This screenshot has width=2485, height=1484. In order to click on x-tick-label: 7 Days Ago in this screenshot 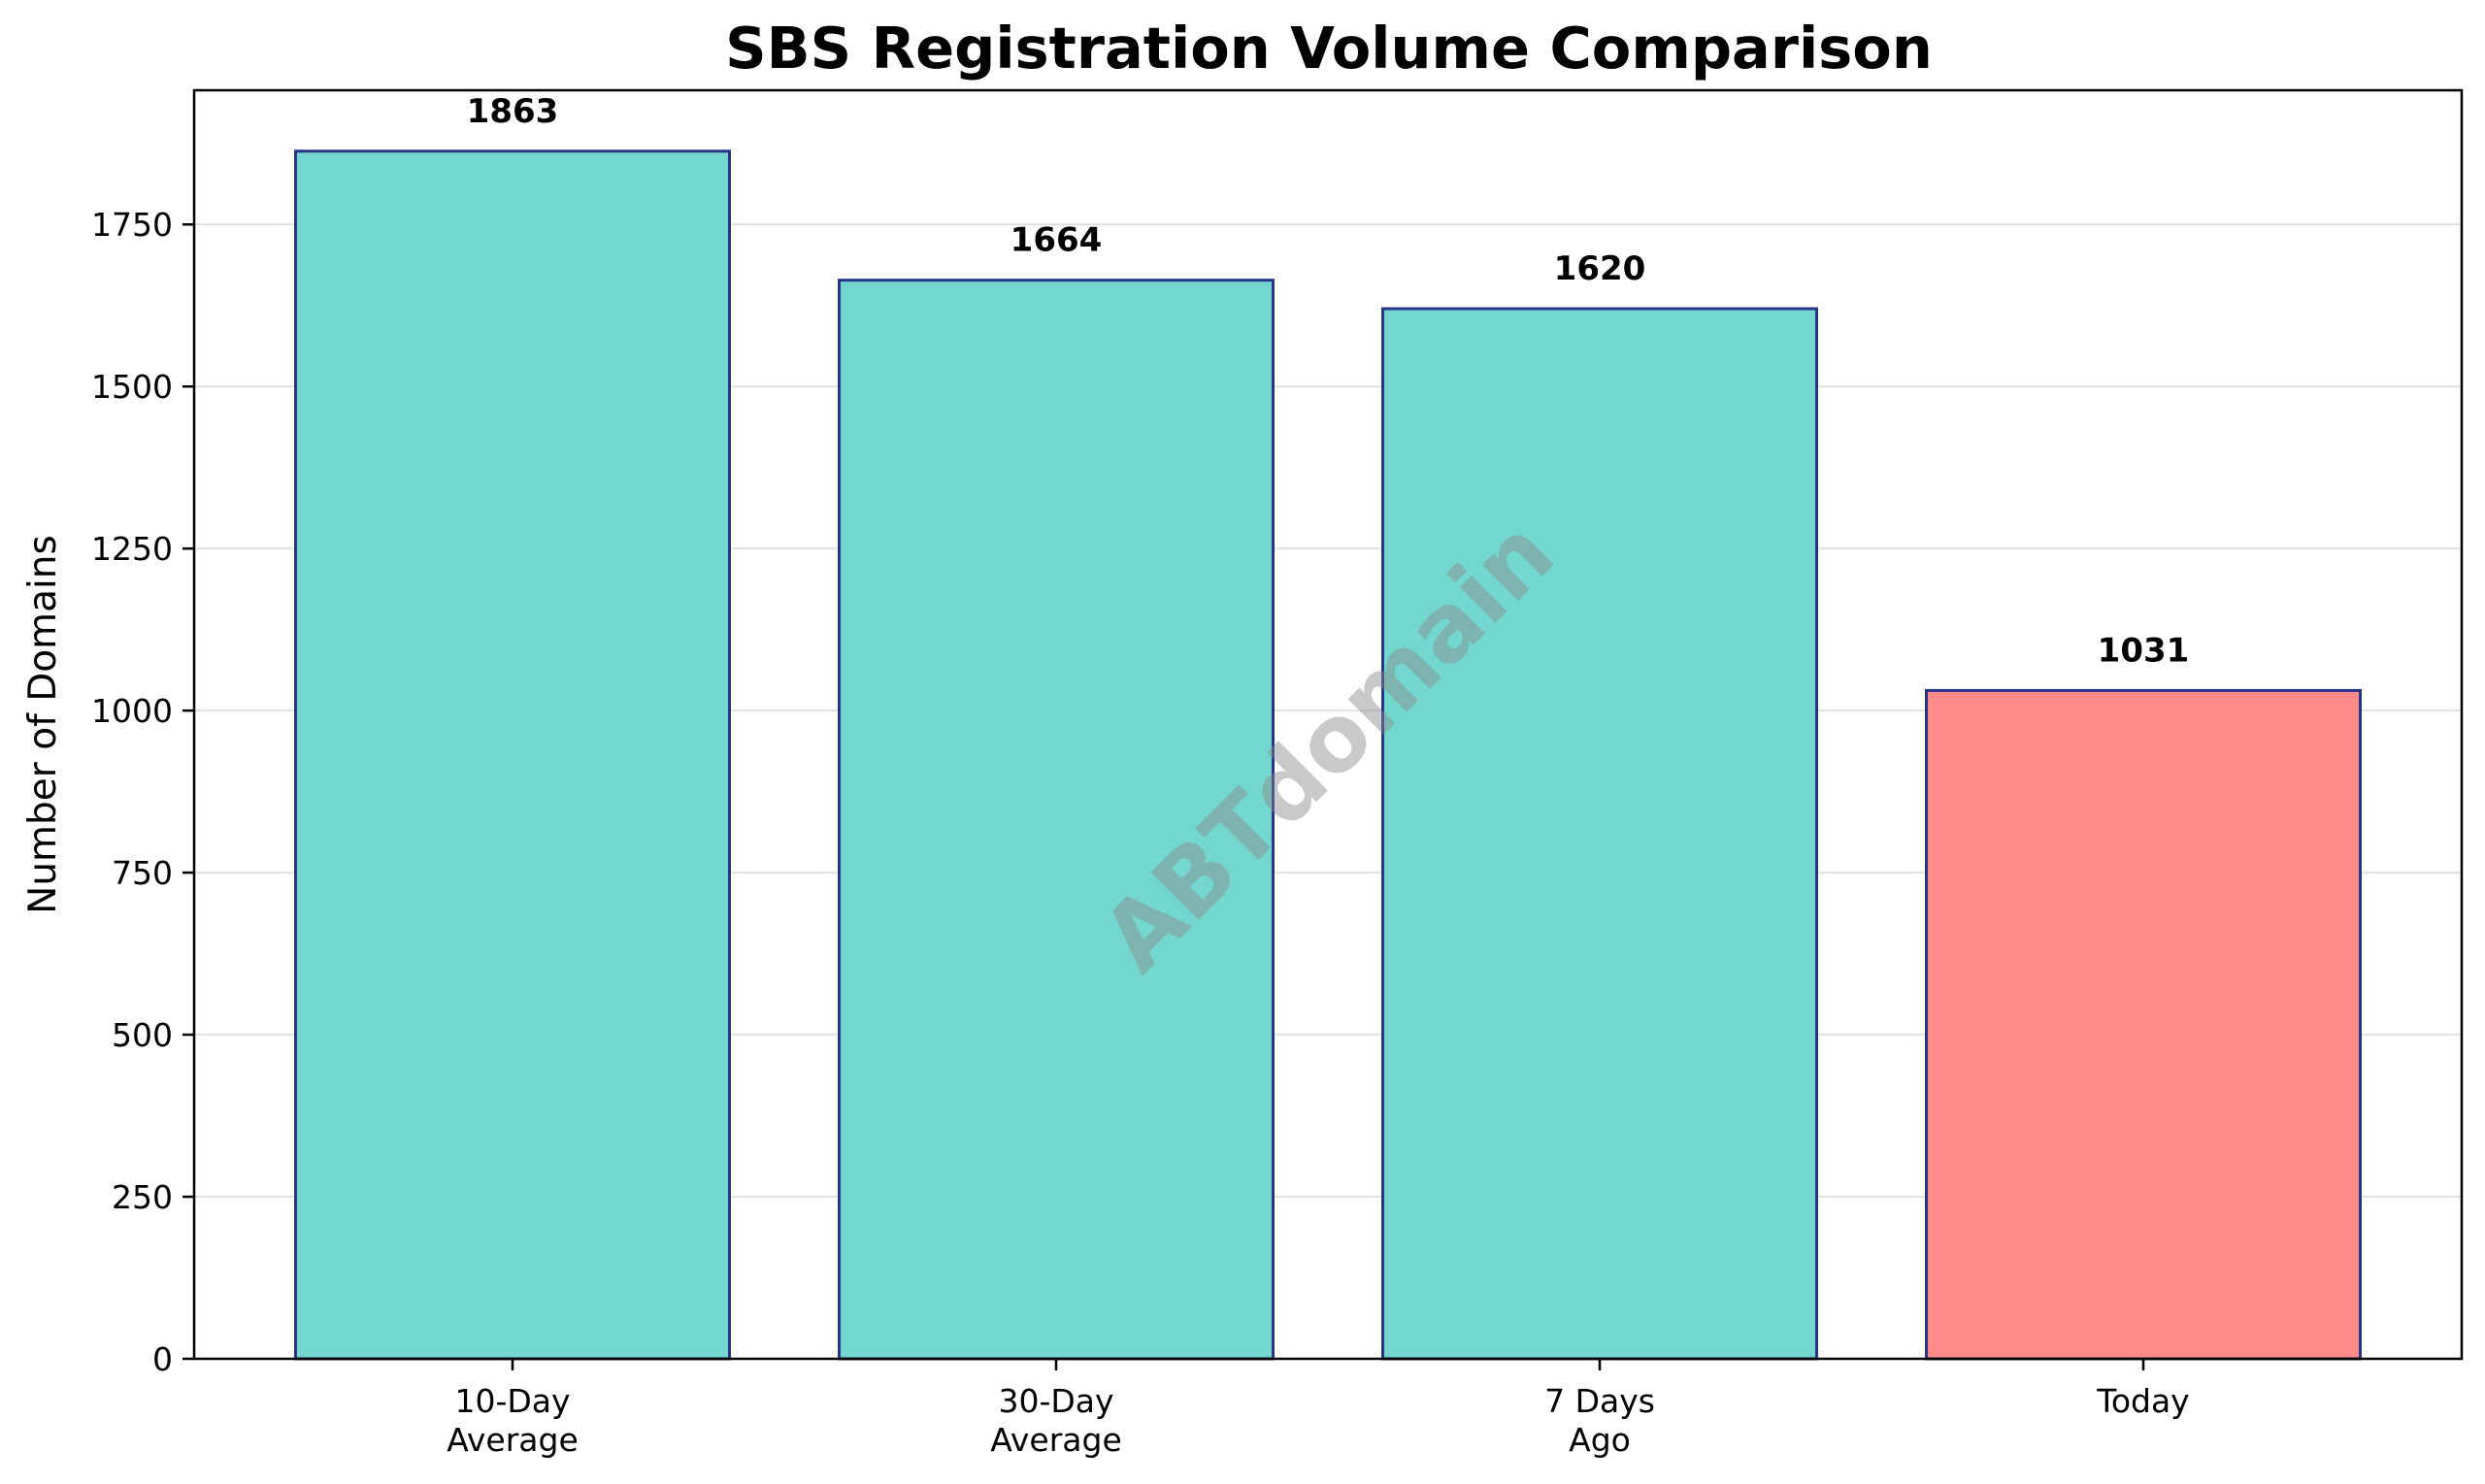, I will do `click(1600, 1420)`.